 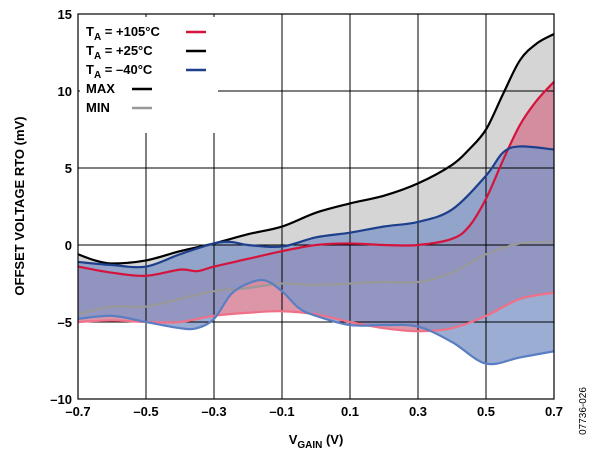 What do you see at coordinates (332, 439) in the screenshot?
I see `x-axis-title-unit: (V)` at bounding box center [332, 439].